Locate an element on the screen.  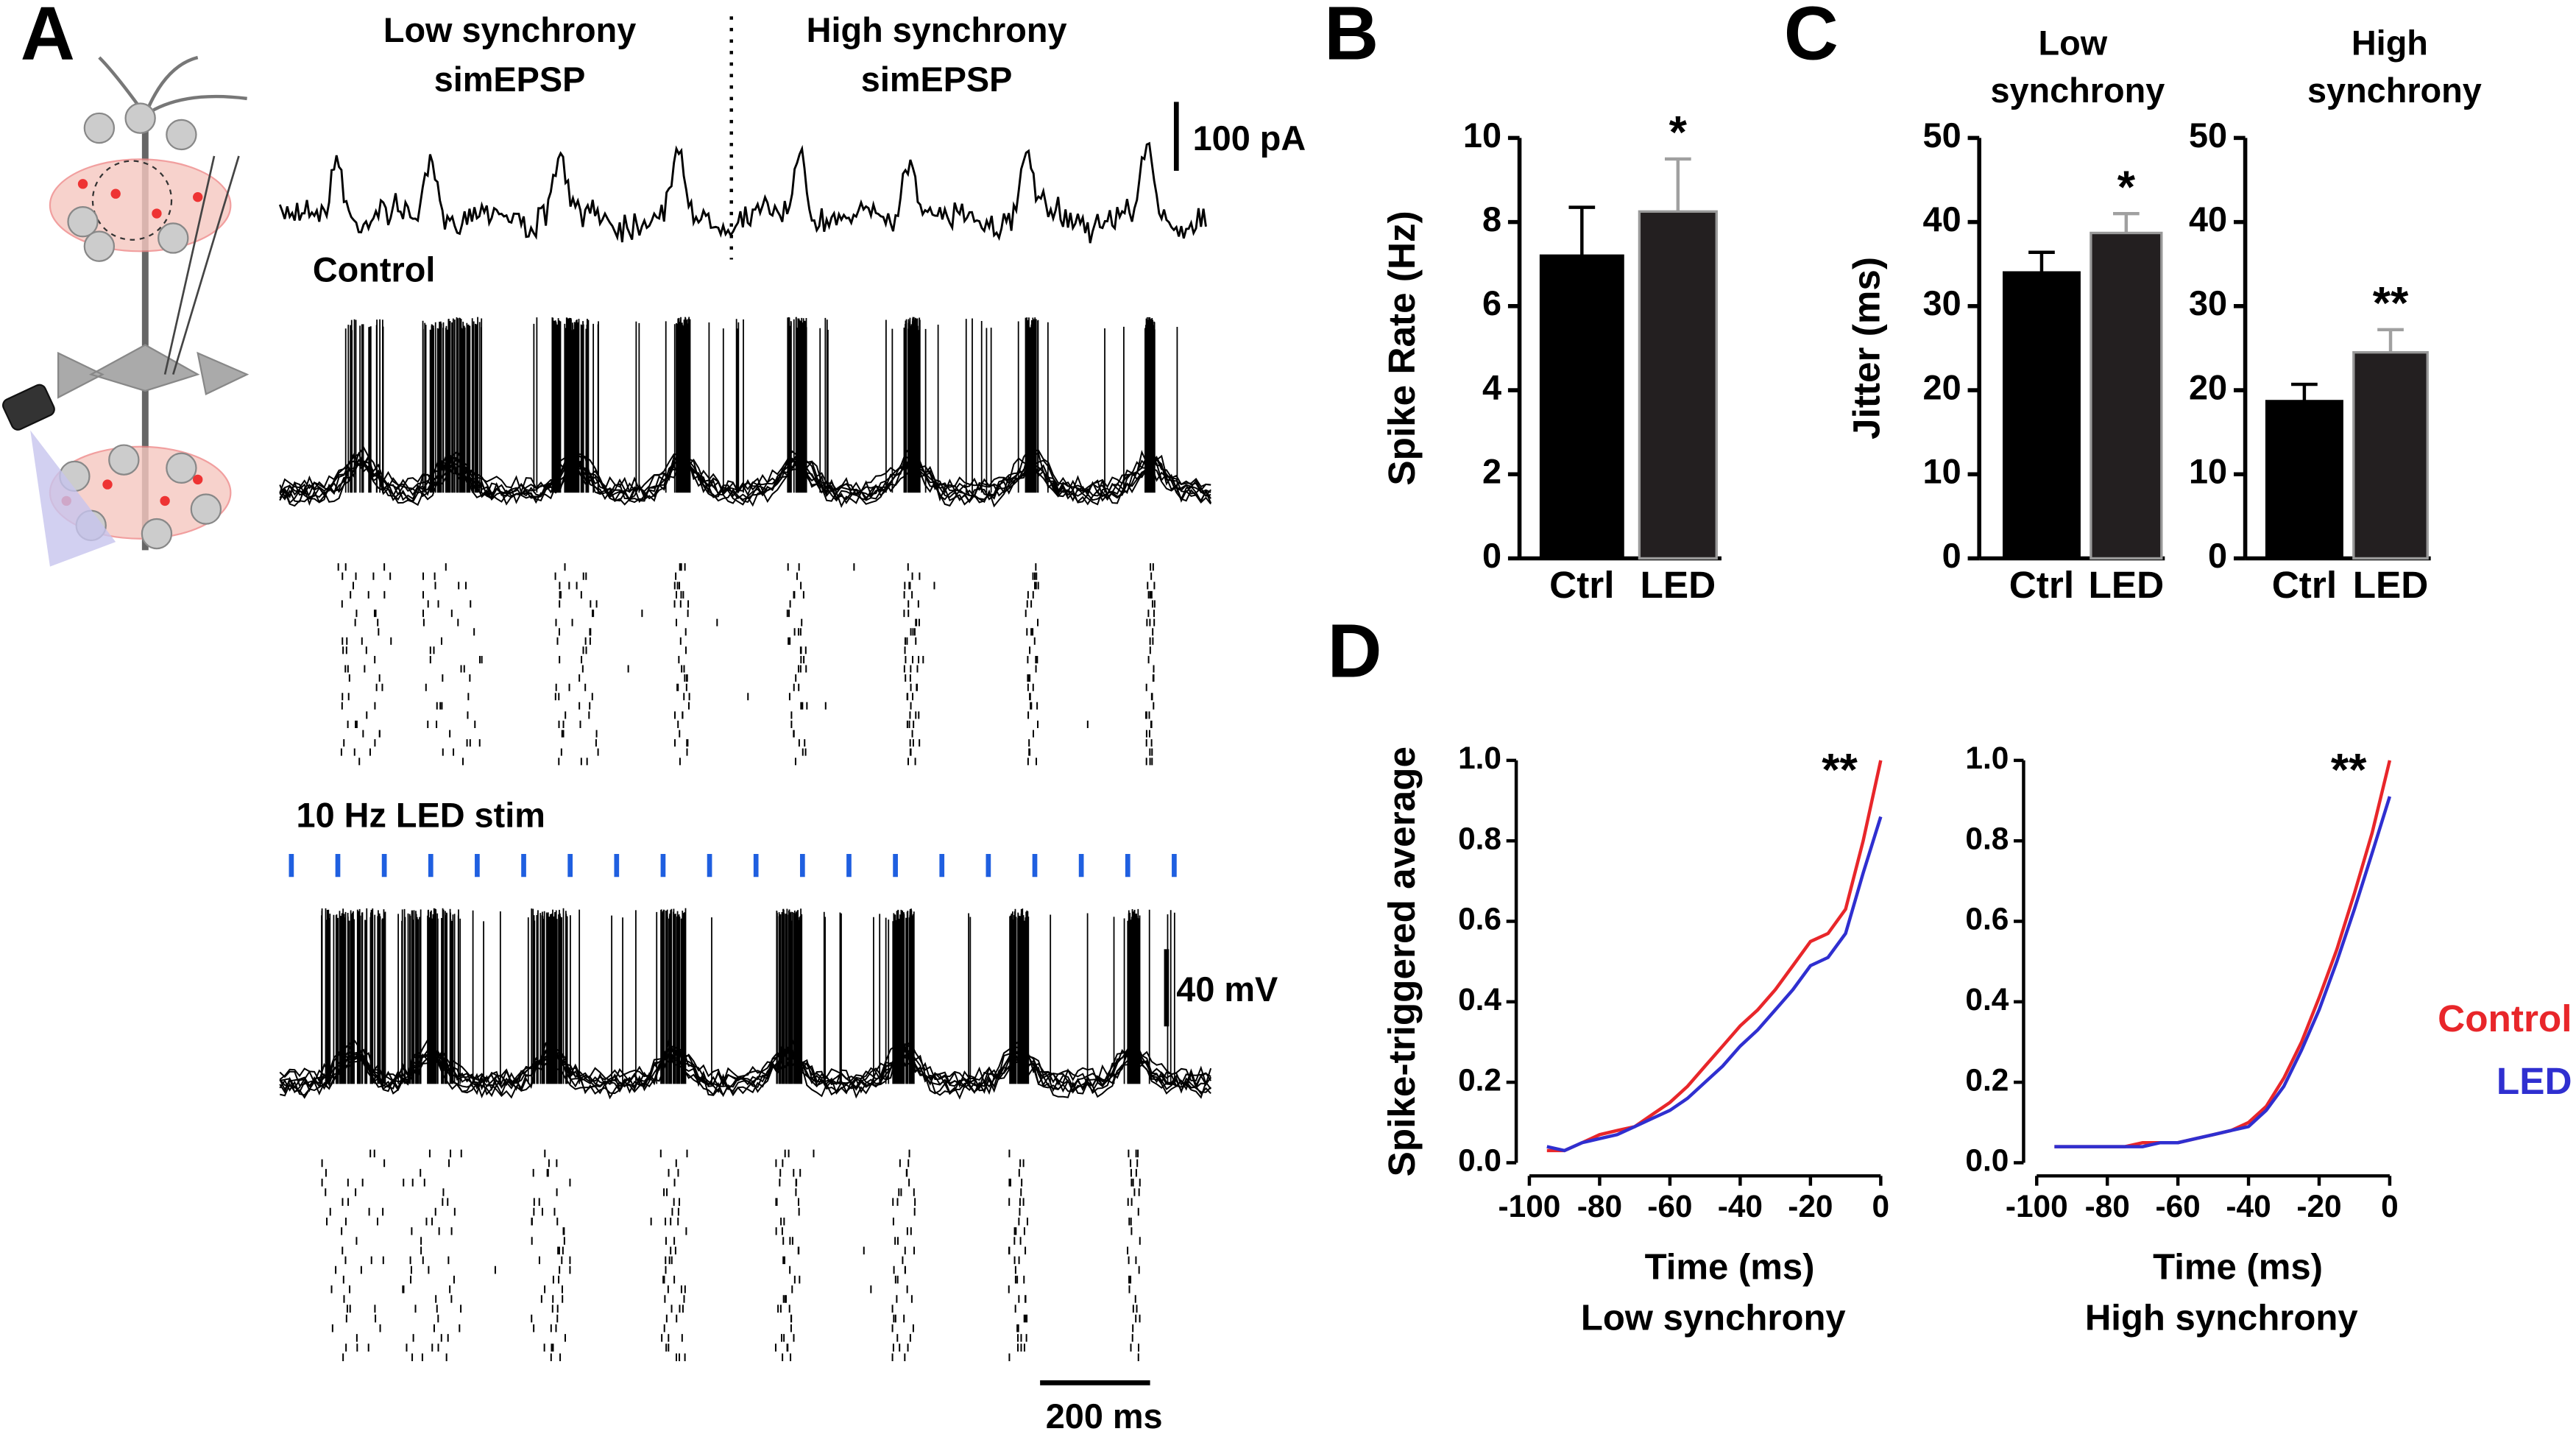
scale-label: 100 pA is located at coordinates (1249, 138).